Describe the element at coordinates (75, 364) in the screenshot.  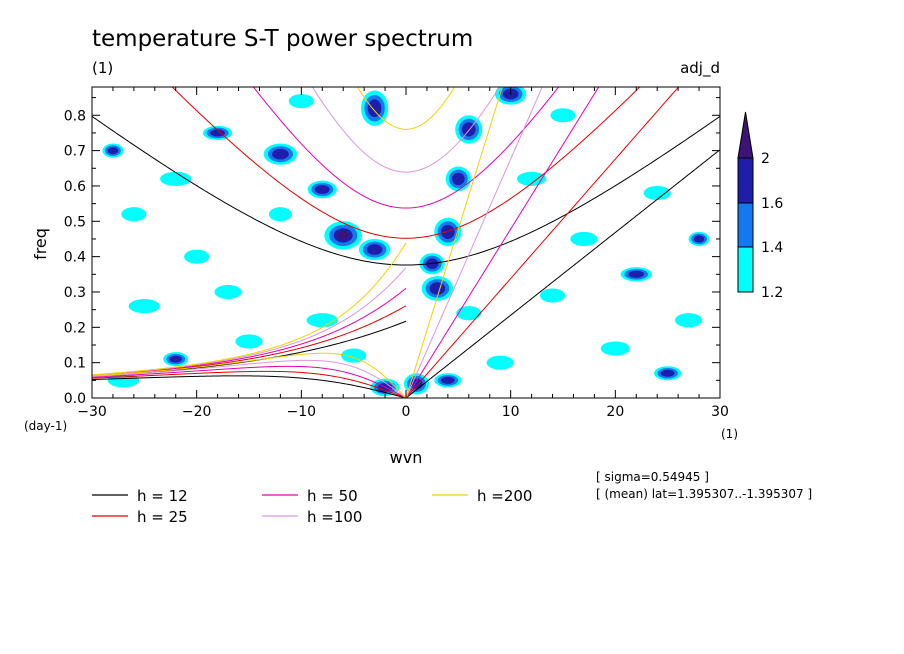
I see `y-tick-label-1: 0.1` at that location.